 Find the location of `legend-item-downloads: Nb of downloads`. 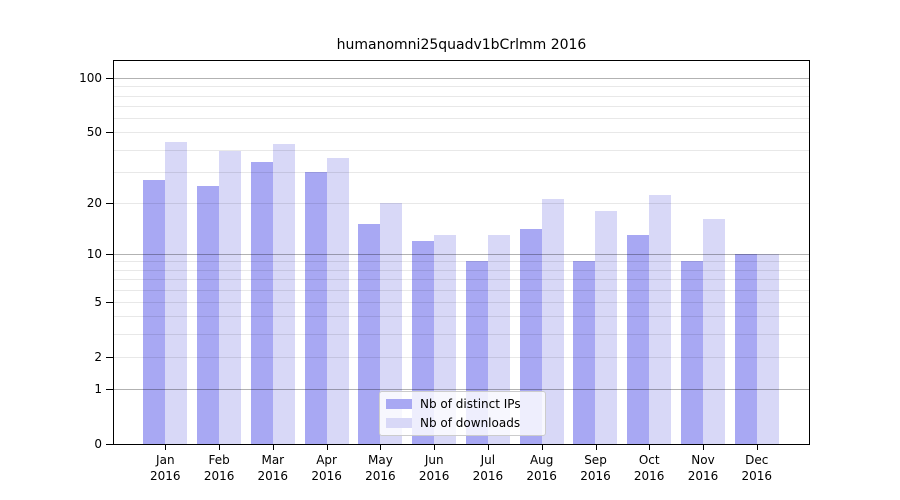

legend-item-downloads: Nb of downloads is located at coordinates (461, 423).